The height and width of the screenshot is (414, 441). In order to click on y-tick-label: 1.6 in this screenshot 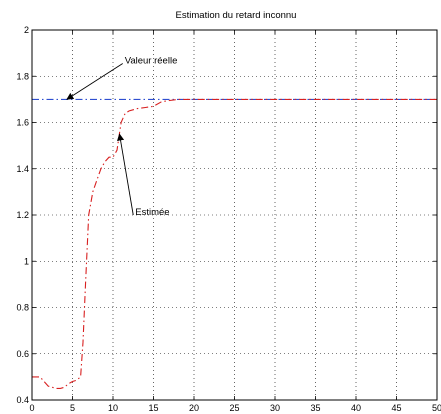, I will do `click(22, 123)`.